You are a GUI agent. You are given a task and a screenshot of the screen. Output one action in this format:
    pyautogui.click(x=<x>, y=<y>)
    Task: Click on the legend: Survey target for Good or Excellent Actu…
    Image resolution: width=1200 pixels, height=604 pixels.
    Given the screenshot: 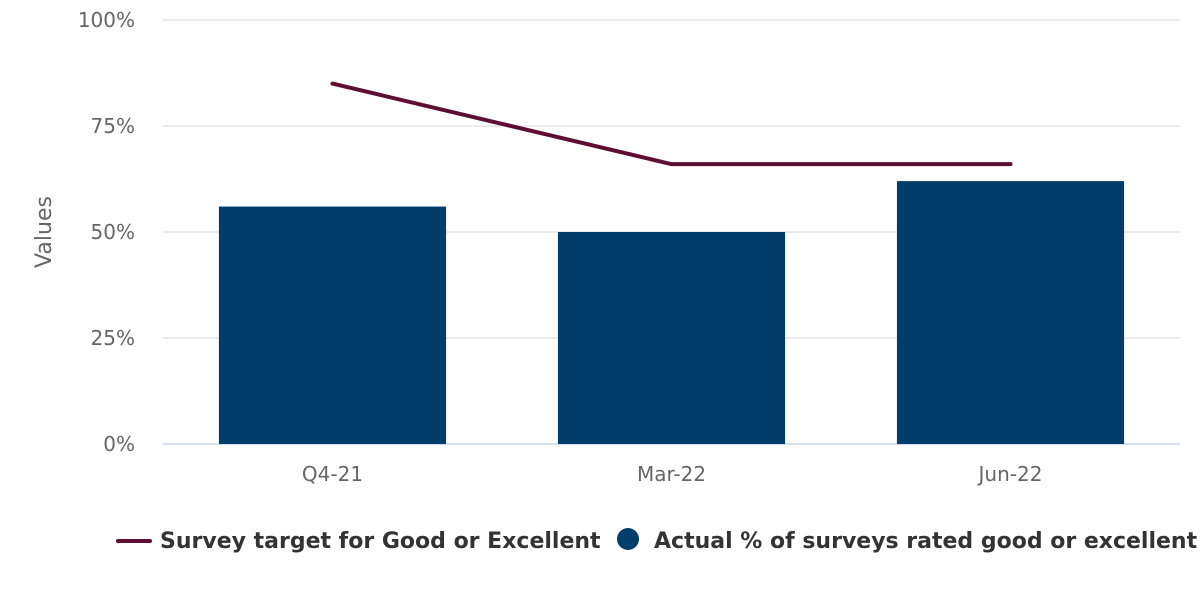 What is the action you would take?
    pyautogui.click(x=657, y=541)
    